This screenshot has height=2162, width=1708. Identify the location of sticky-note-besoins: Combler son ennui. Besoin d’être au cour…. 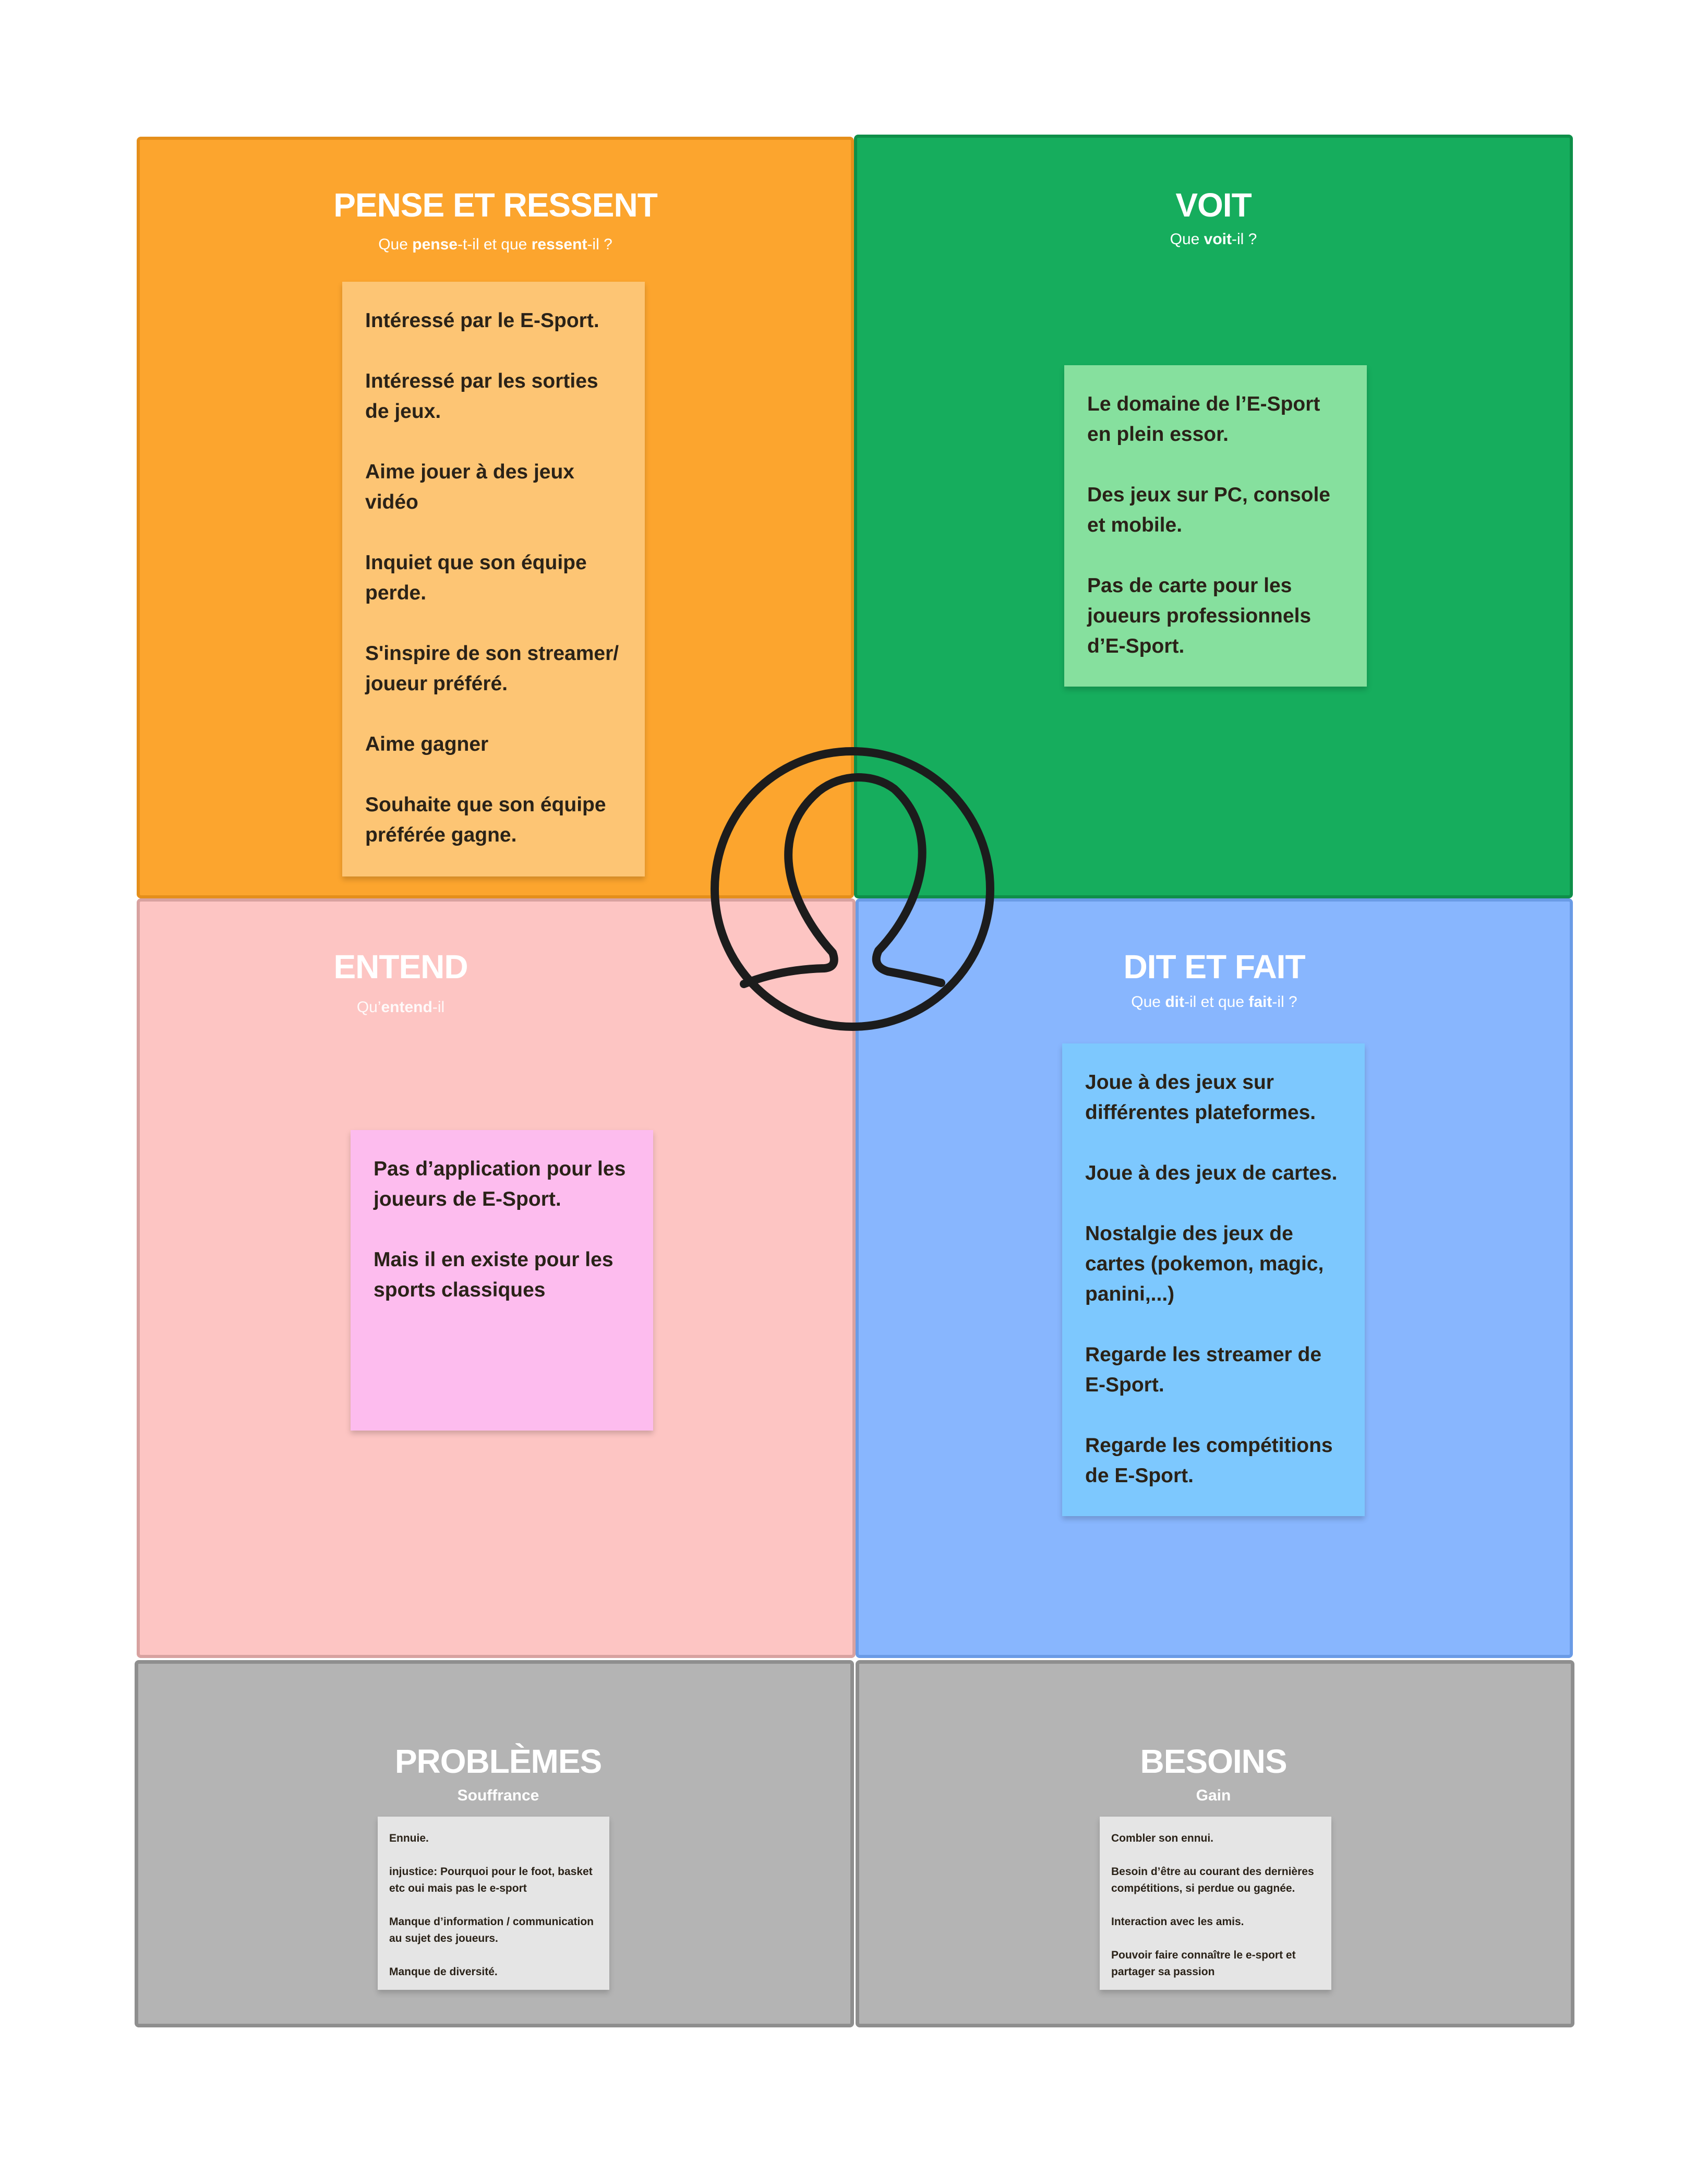
(1215, 1903).